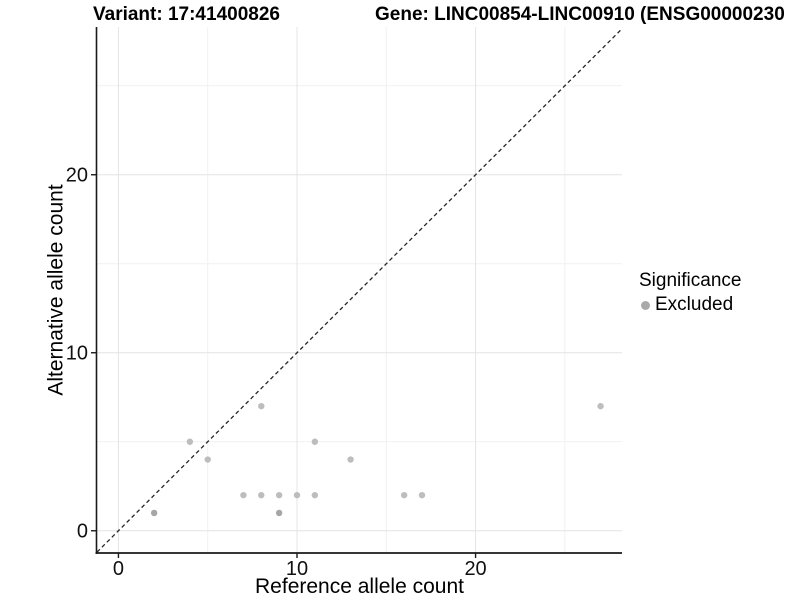 The width and height of the screenshot is (800, 600). Describe the element at coordinates (77, 354) in the screenshot. I see `y-tick-label: 10` at that location.